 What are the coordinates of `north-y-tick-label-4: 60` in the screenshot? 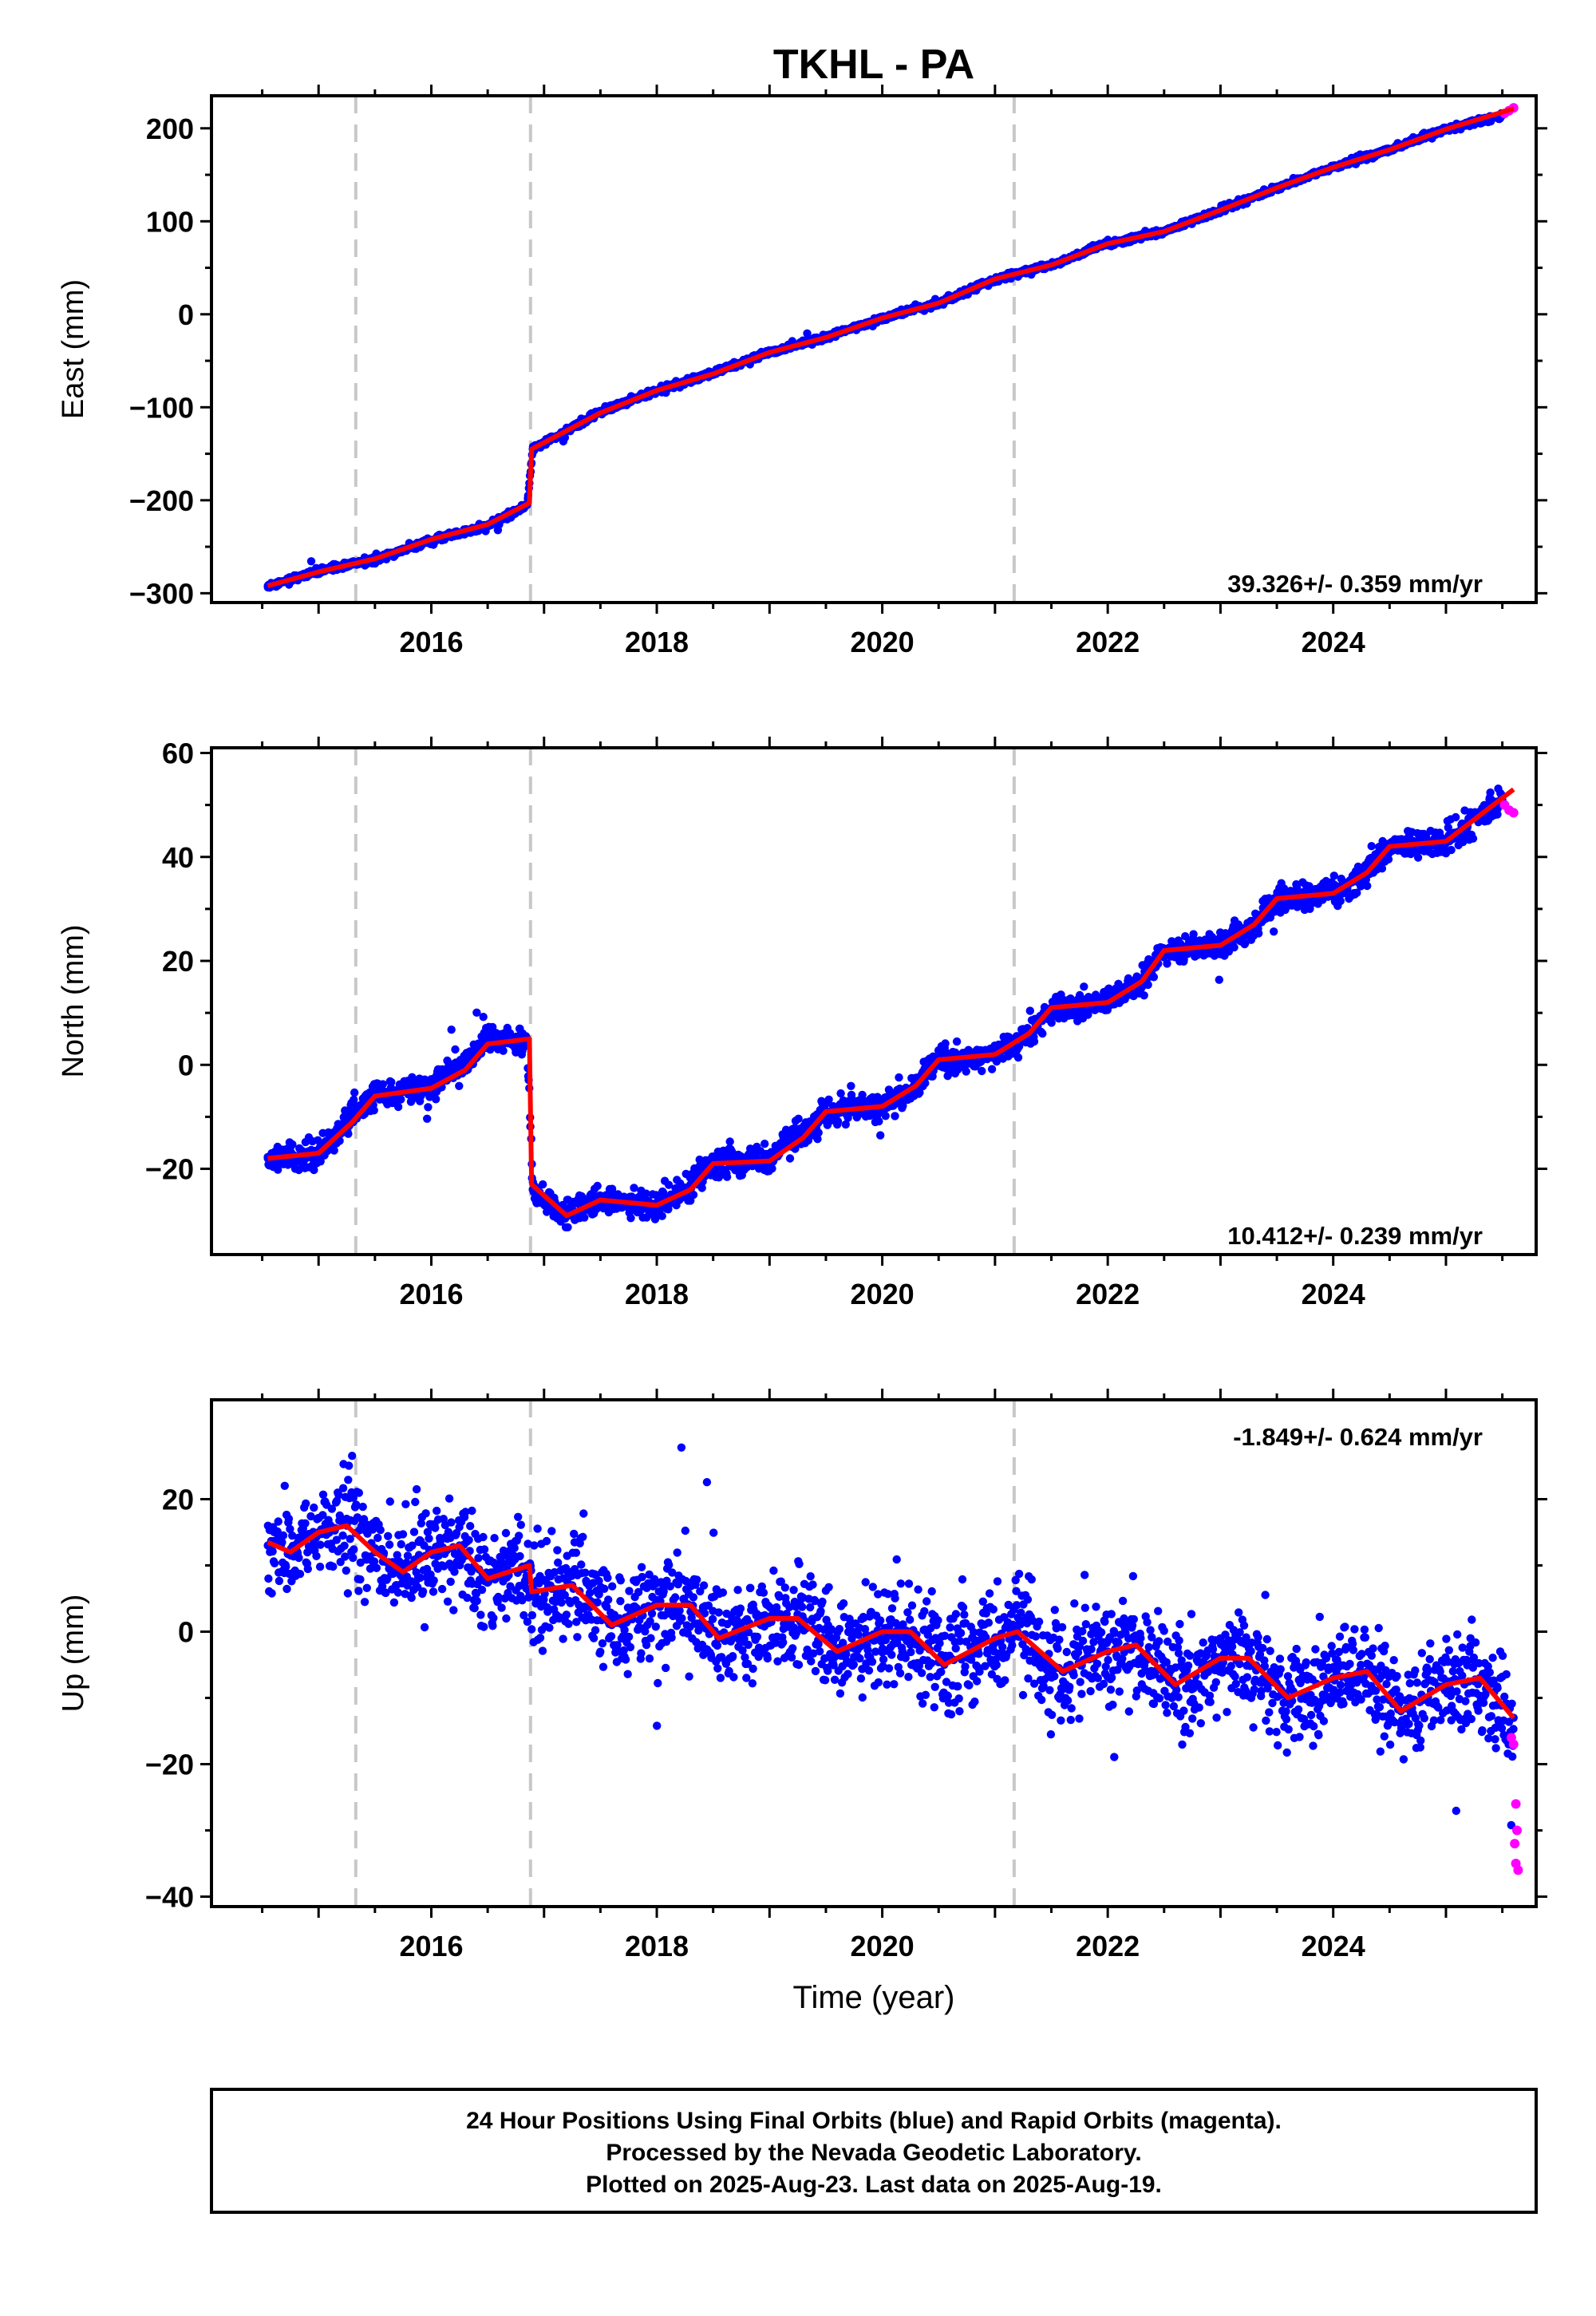 It's located at (178, 753).